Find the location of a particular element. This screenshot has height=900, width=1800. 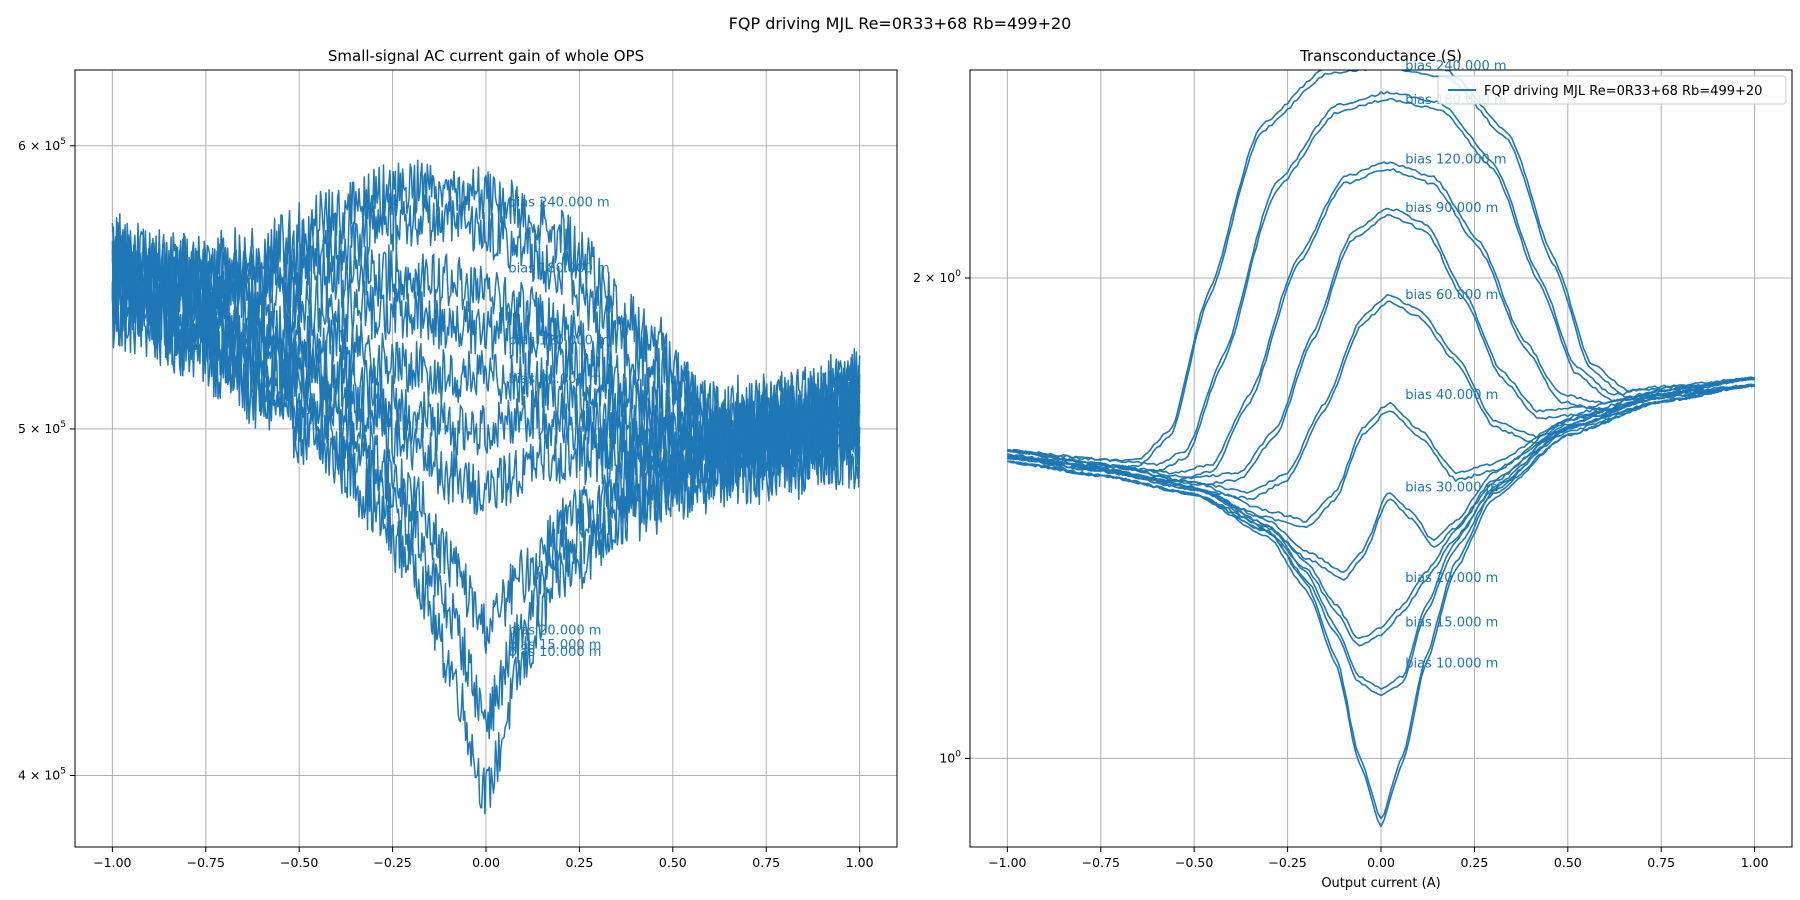

legend-box is located at coordinates (1612, 90).